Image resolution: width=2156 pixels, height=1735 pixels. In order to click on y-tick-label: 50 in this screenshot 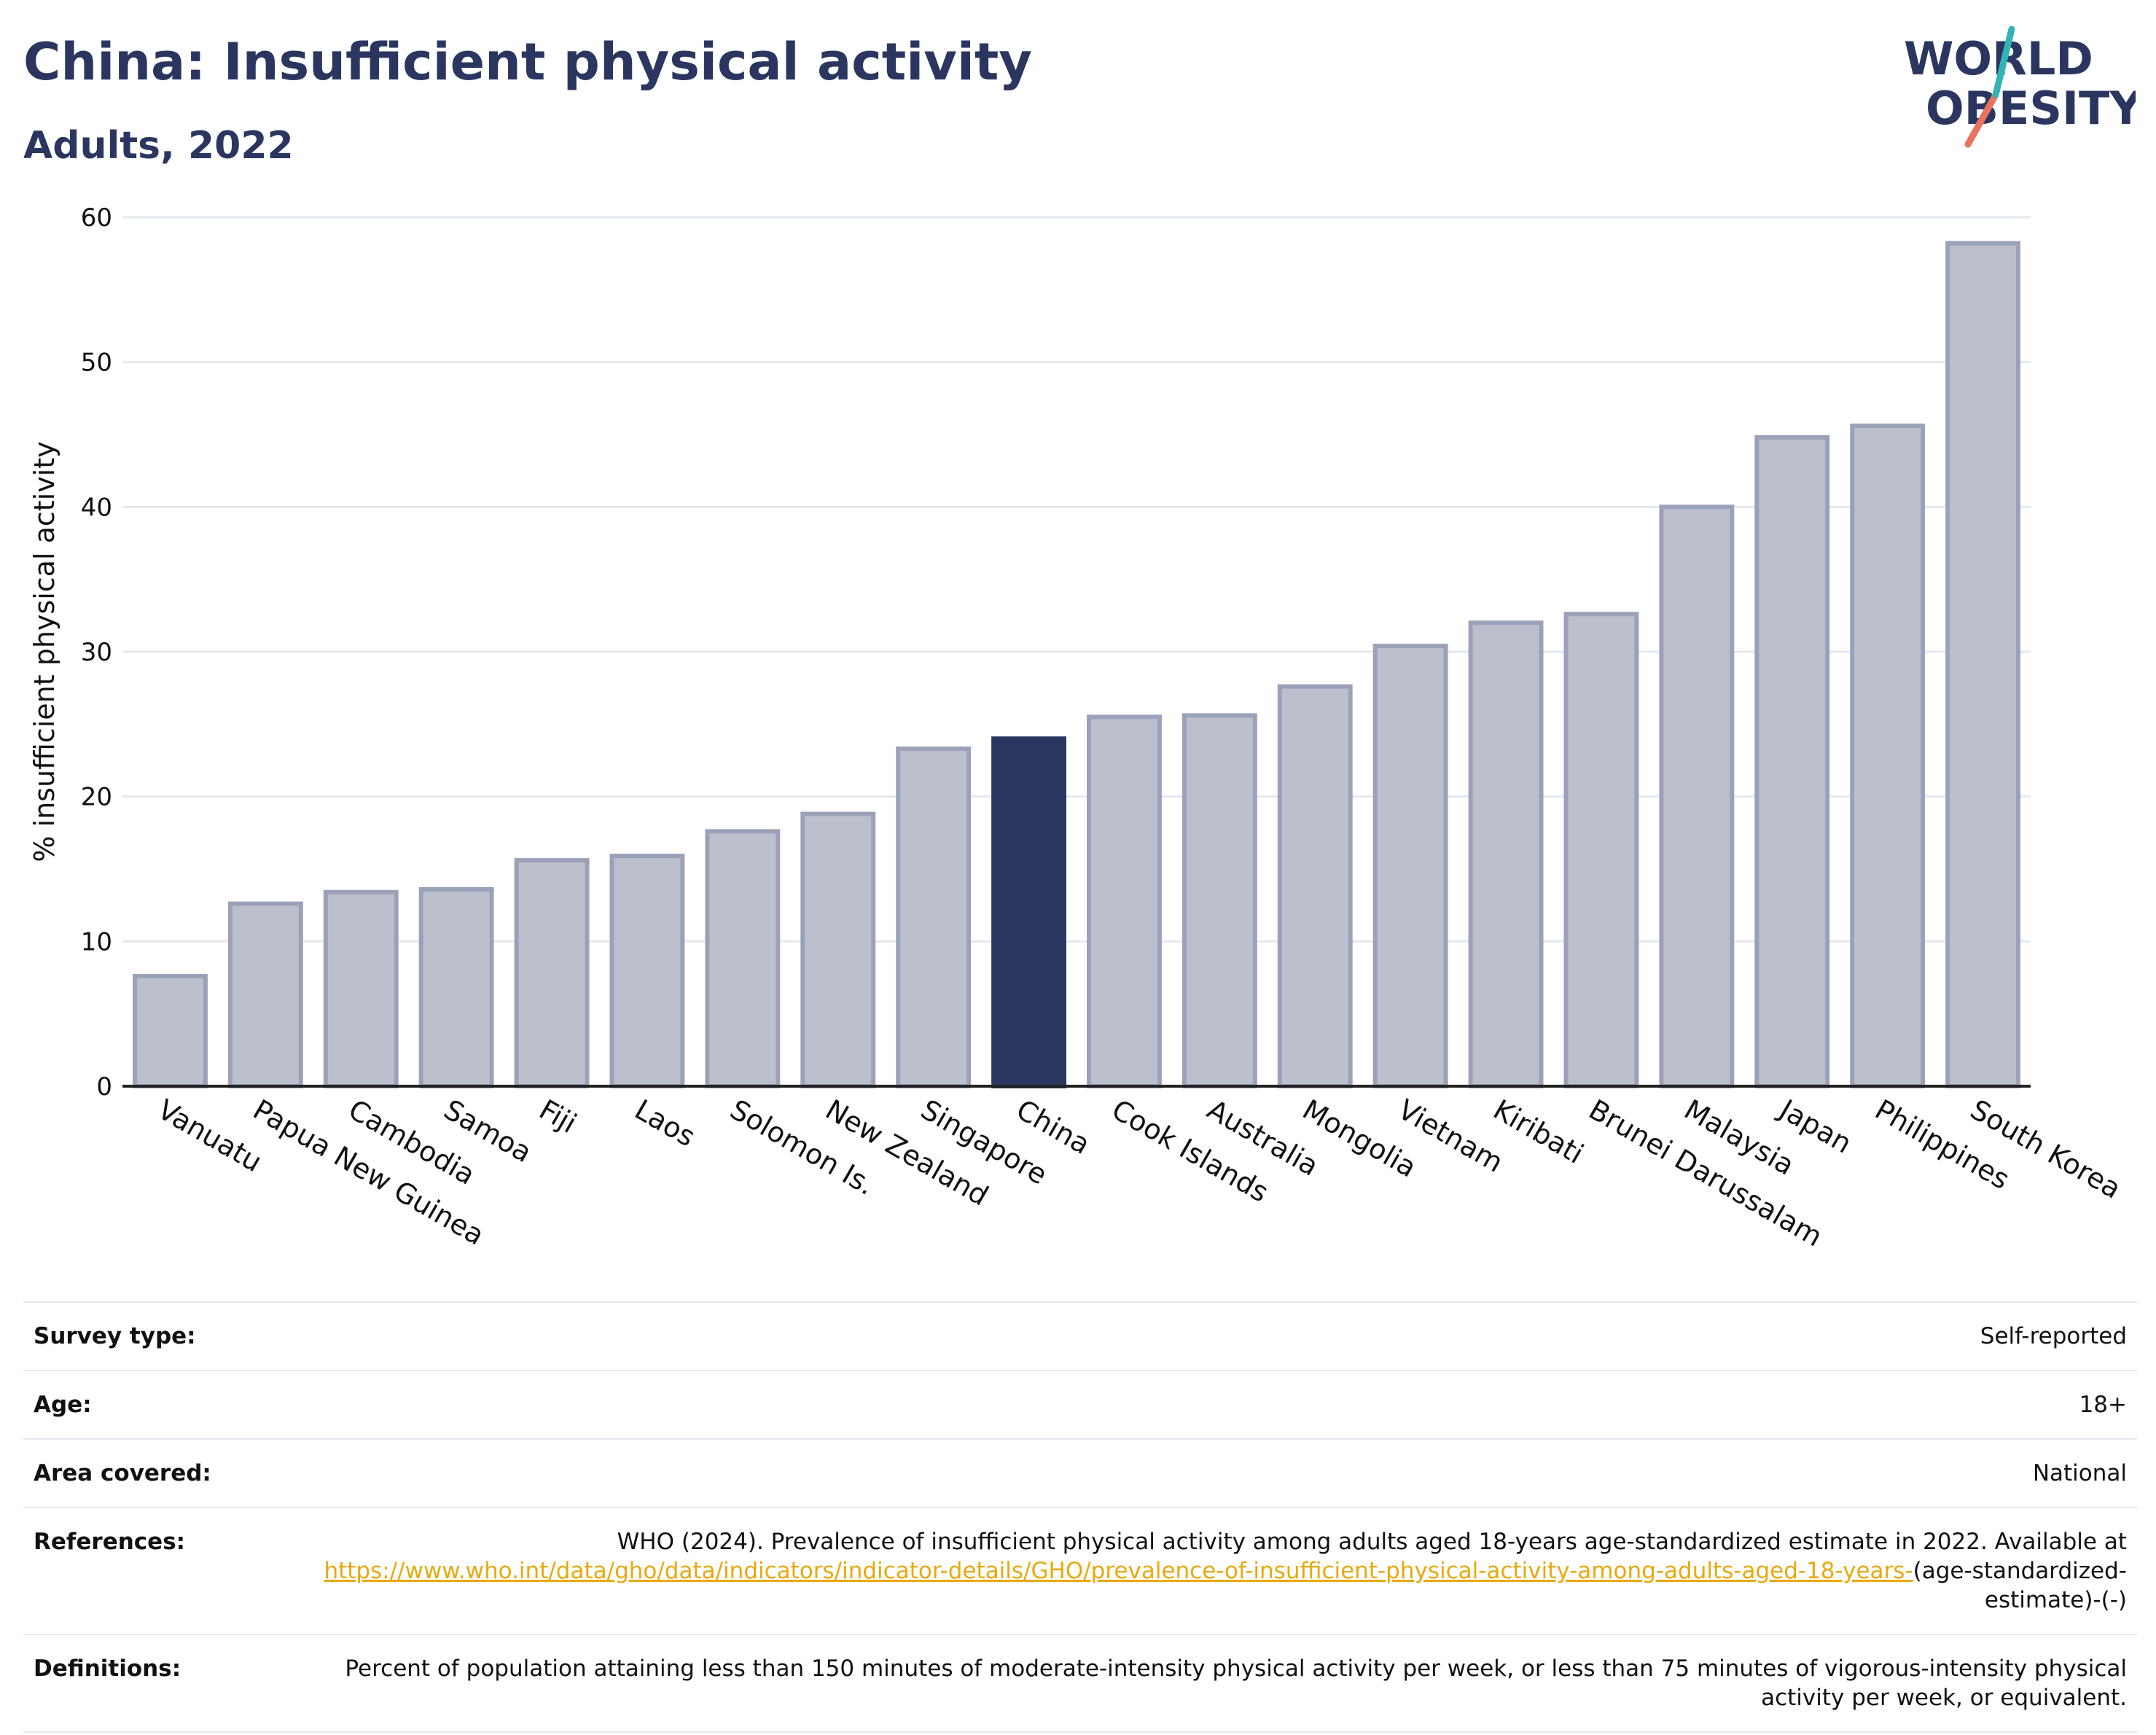, I will do `click(97, 363)`.